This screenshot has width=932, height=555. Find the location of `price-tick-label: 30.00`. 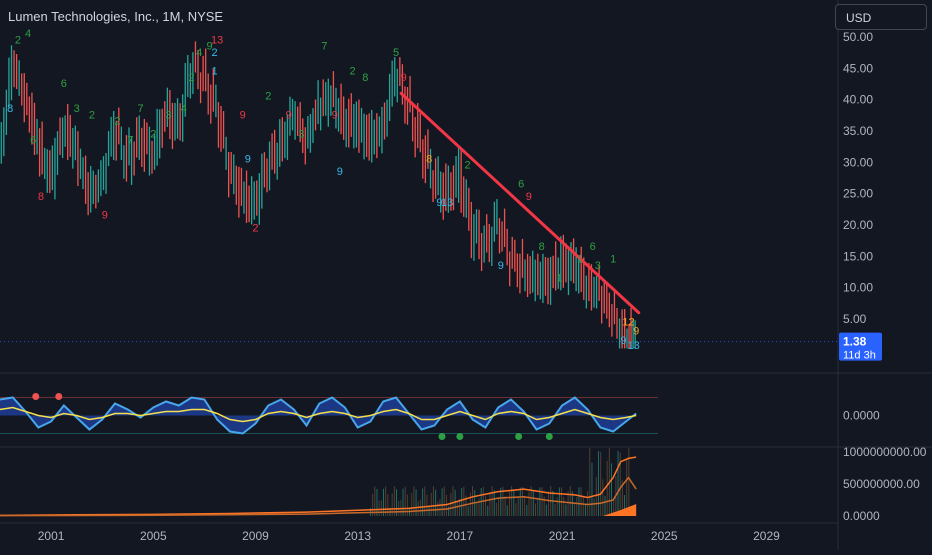

price-tick-label: 30.00 is located at coordinates (858, 162).